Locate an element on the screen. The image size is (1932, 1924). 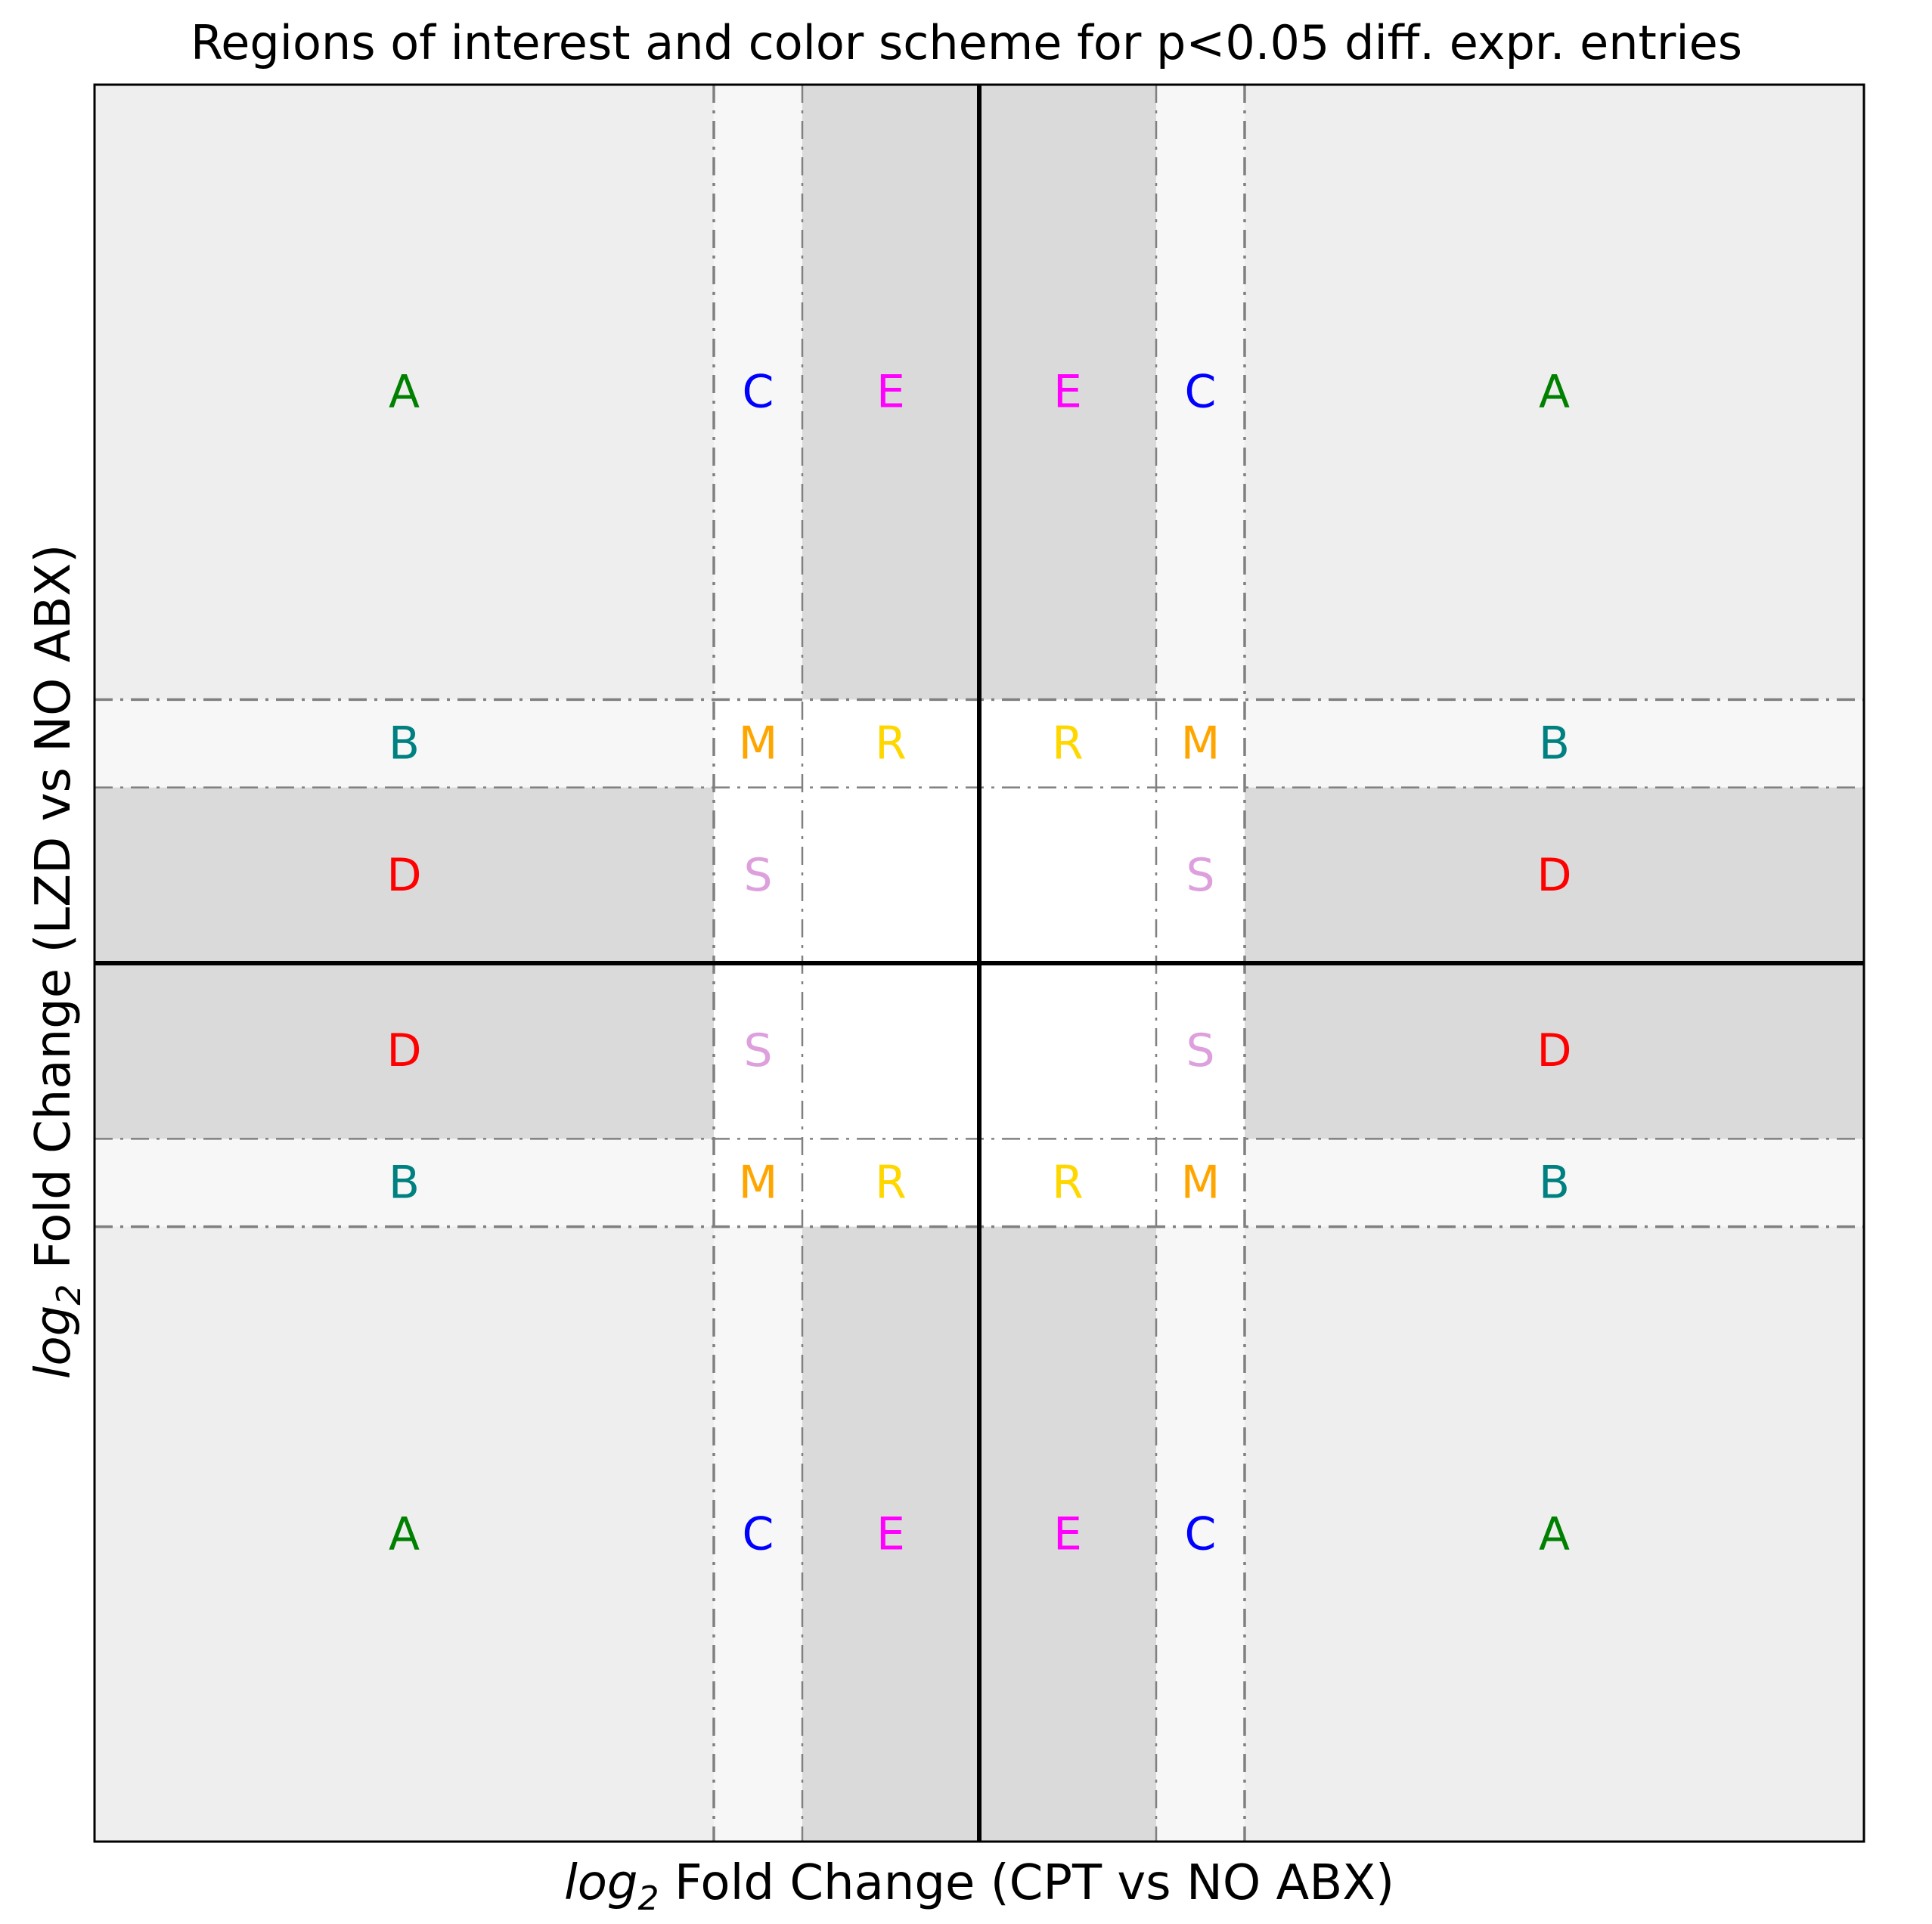
region-label-b-6: B is located at coordinates (405, 743).